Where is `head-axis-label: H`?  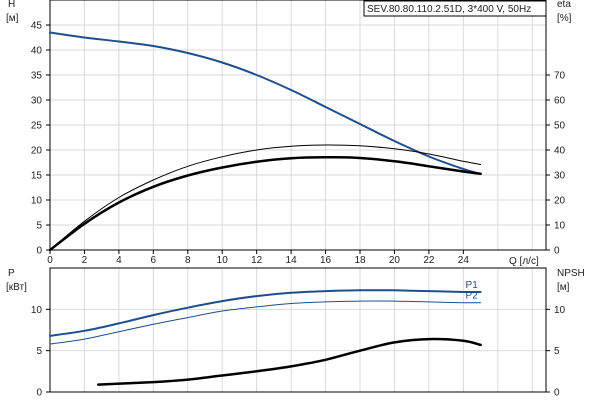
head-axis-label: H is located at coordinates (11, 5).